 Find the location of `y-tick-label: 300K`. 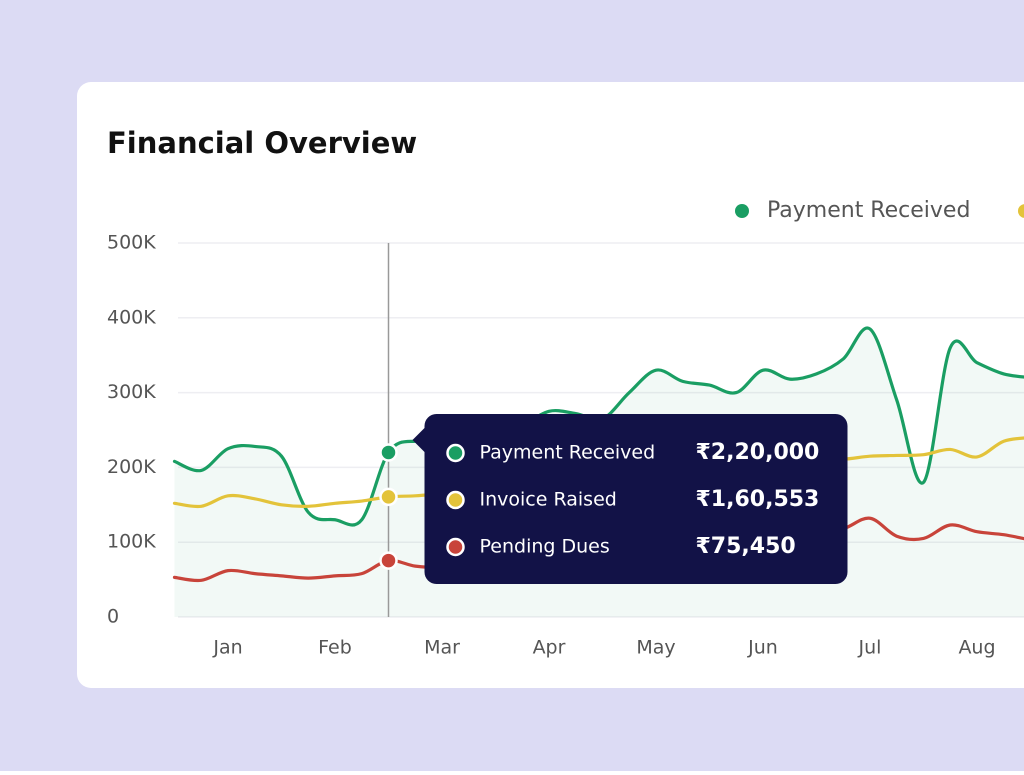

y-tick-label: 300K is located at coordinates (131, 392).